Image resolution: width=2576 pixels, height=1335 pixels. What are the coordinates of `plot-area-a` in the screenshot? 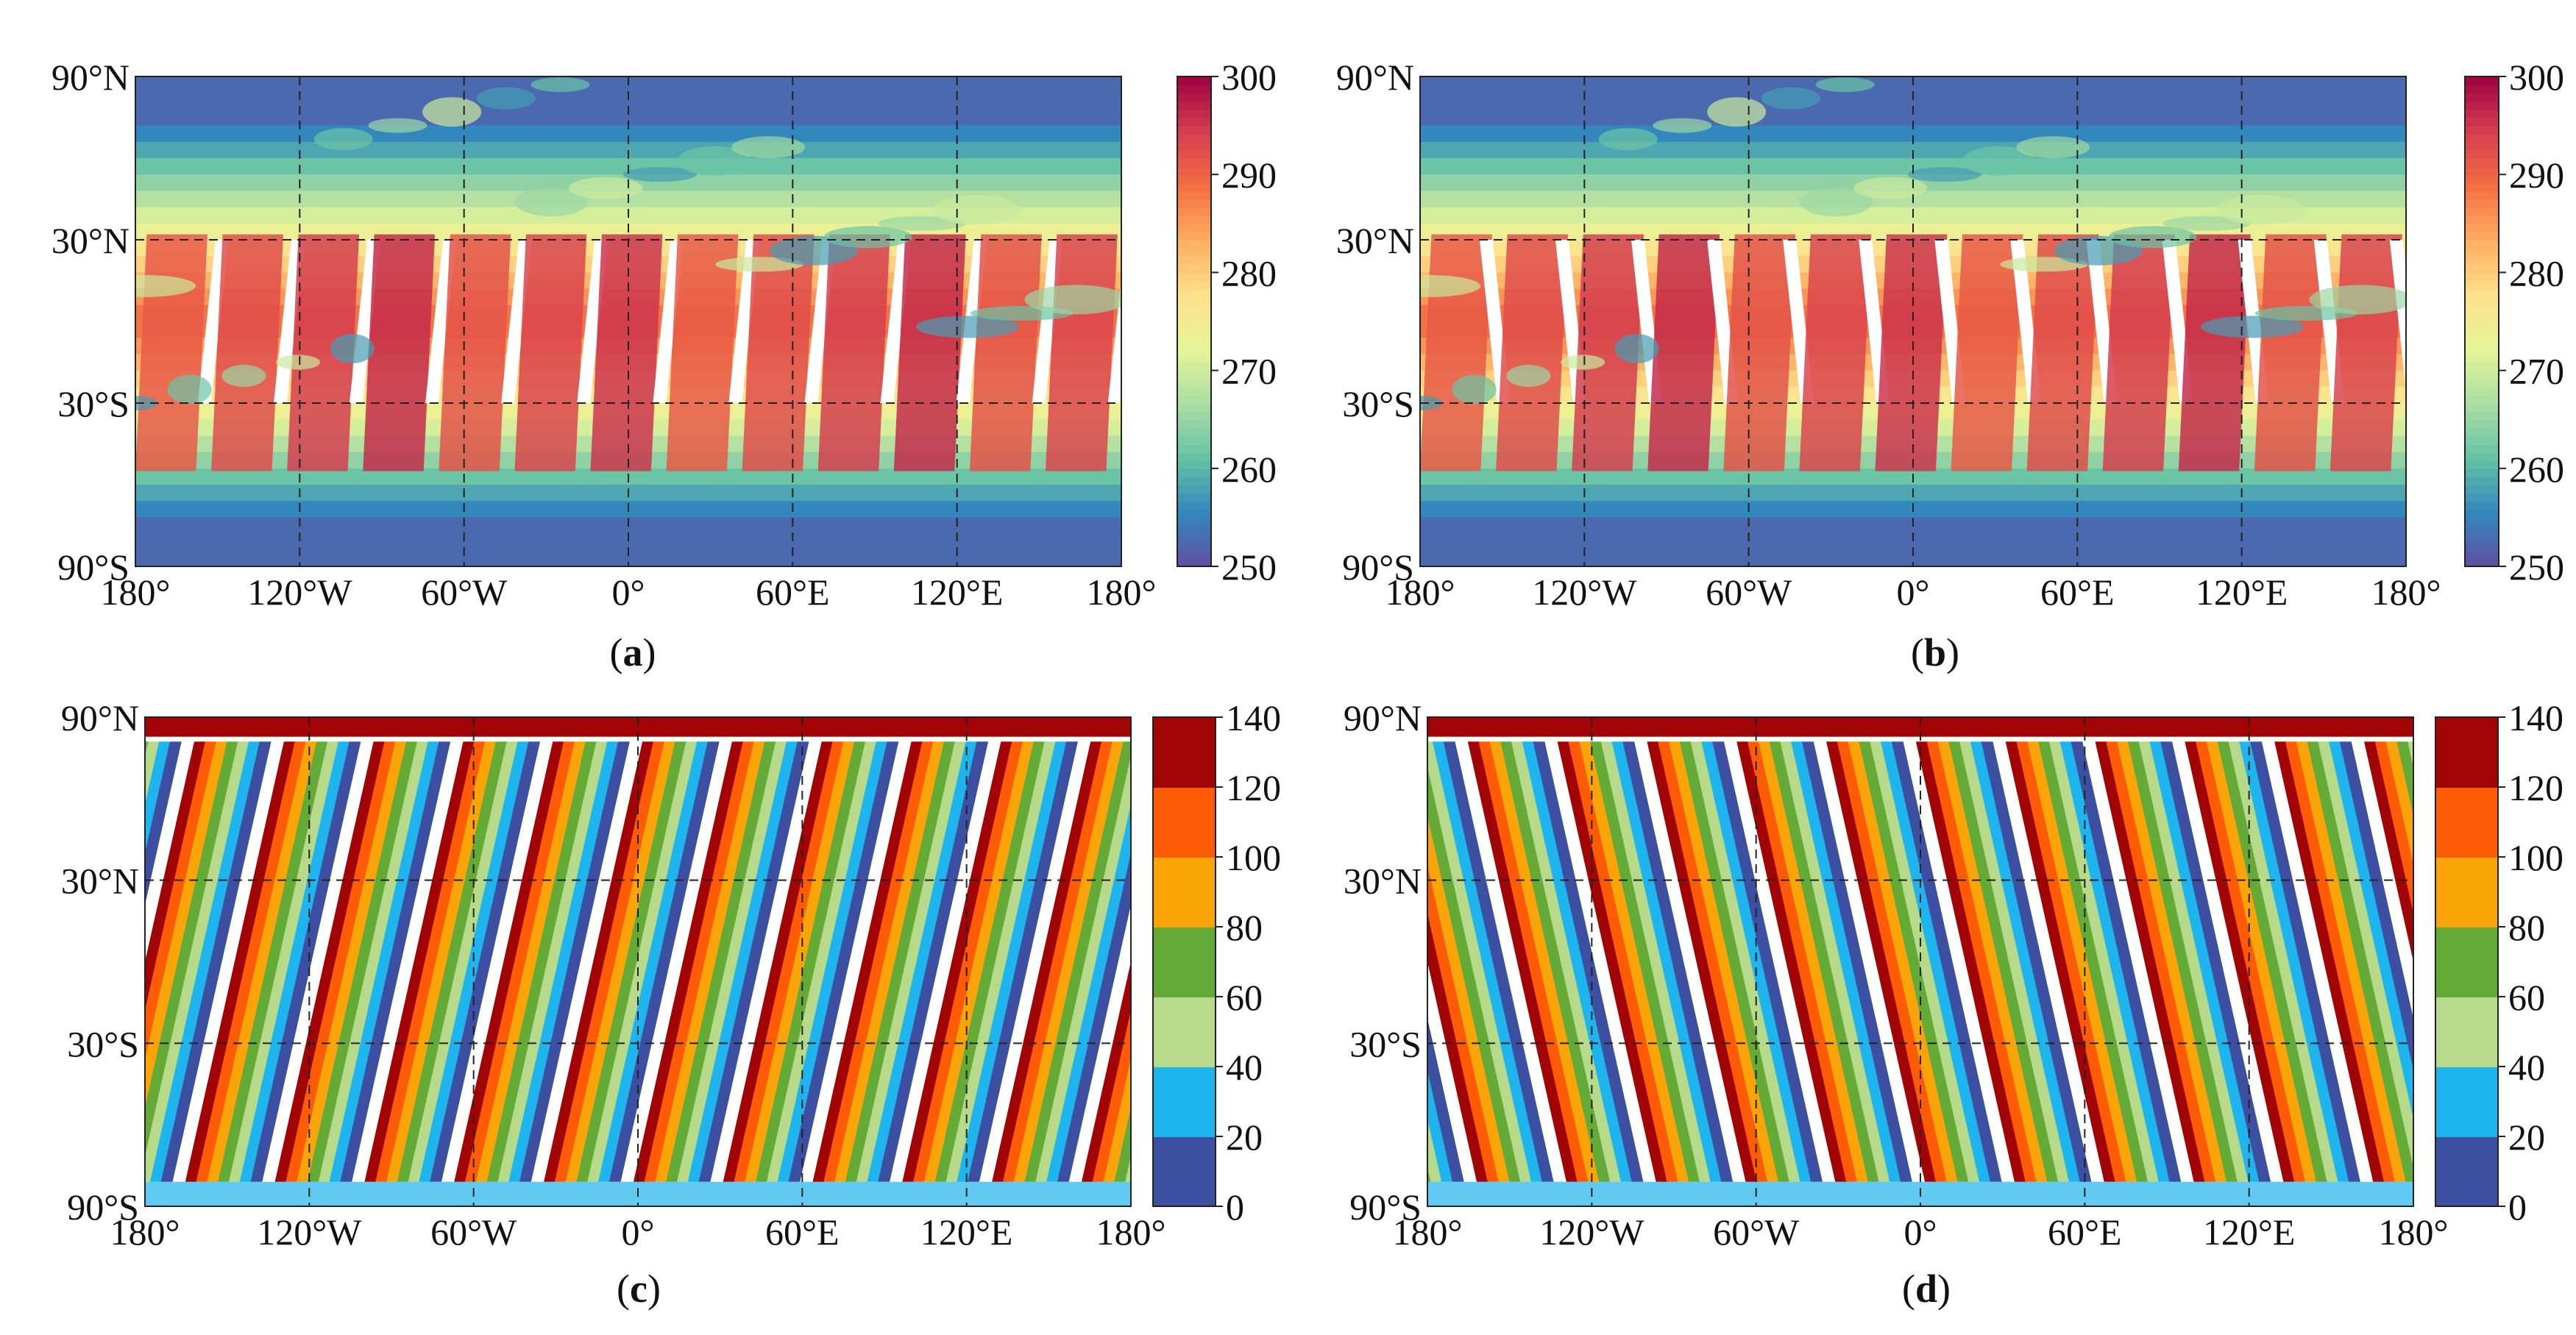 It's located at (628, 321).